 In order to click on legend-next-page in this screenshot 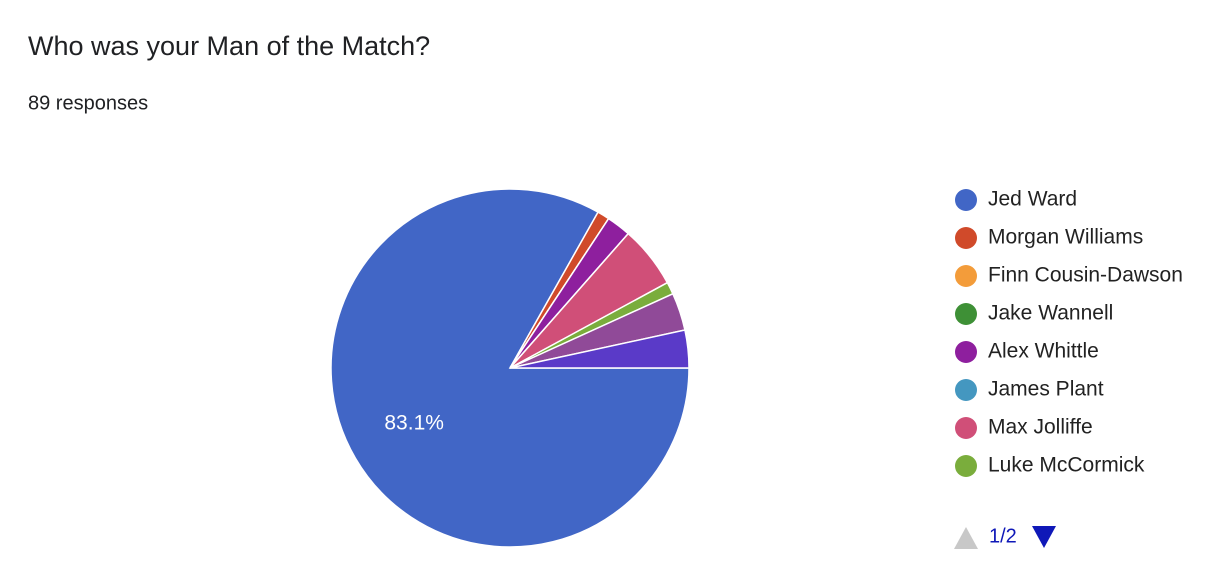, I will do `click(1044, 537)`.